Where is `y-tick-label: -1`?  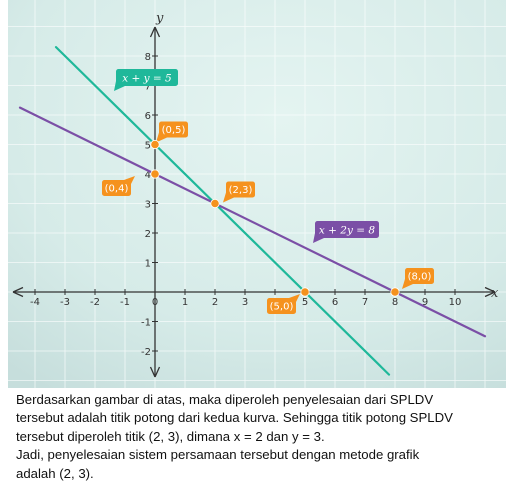 y-tick-label: -1 is located at coordinates (146, 323).